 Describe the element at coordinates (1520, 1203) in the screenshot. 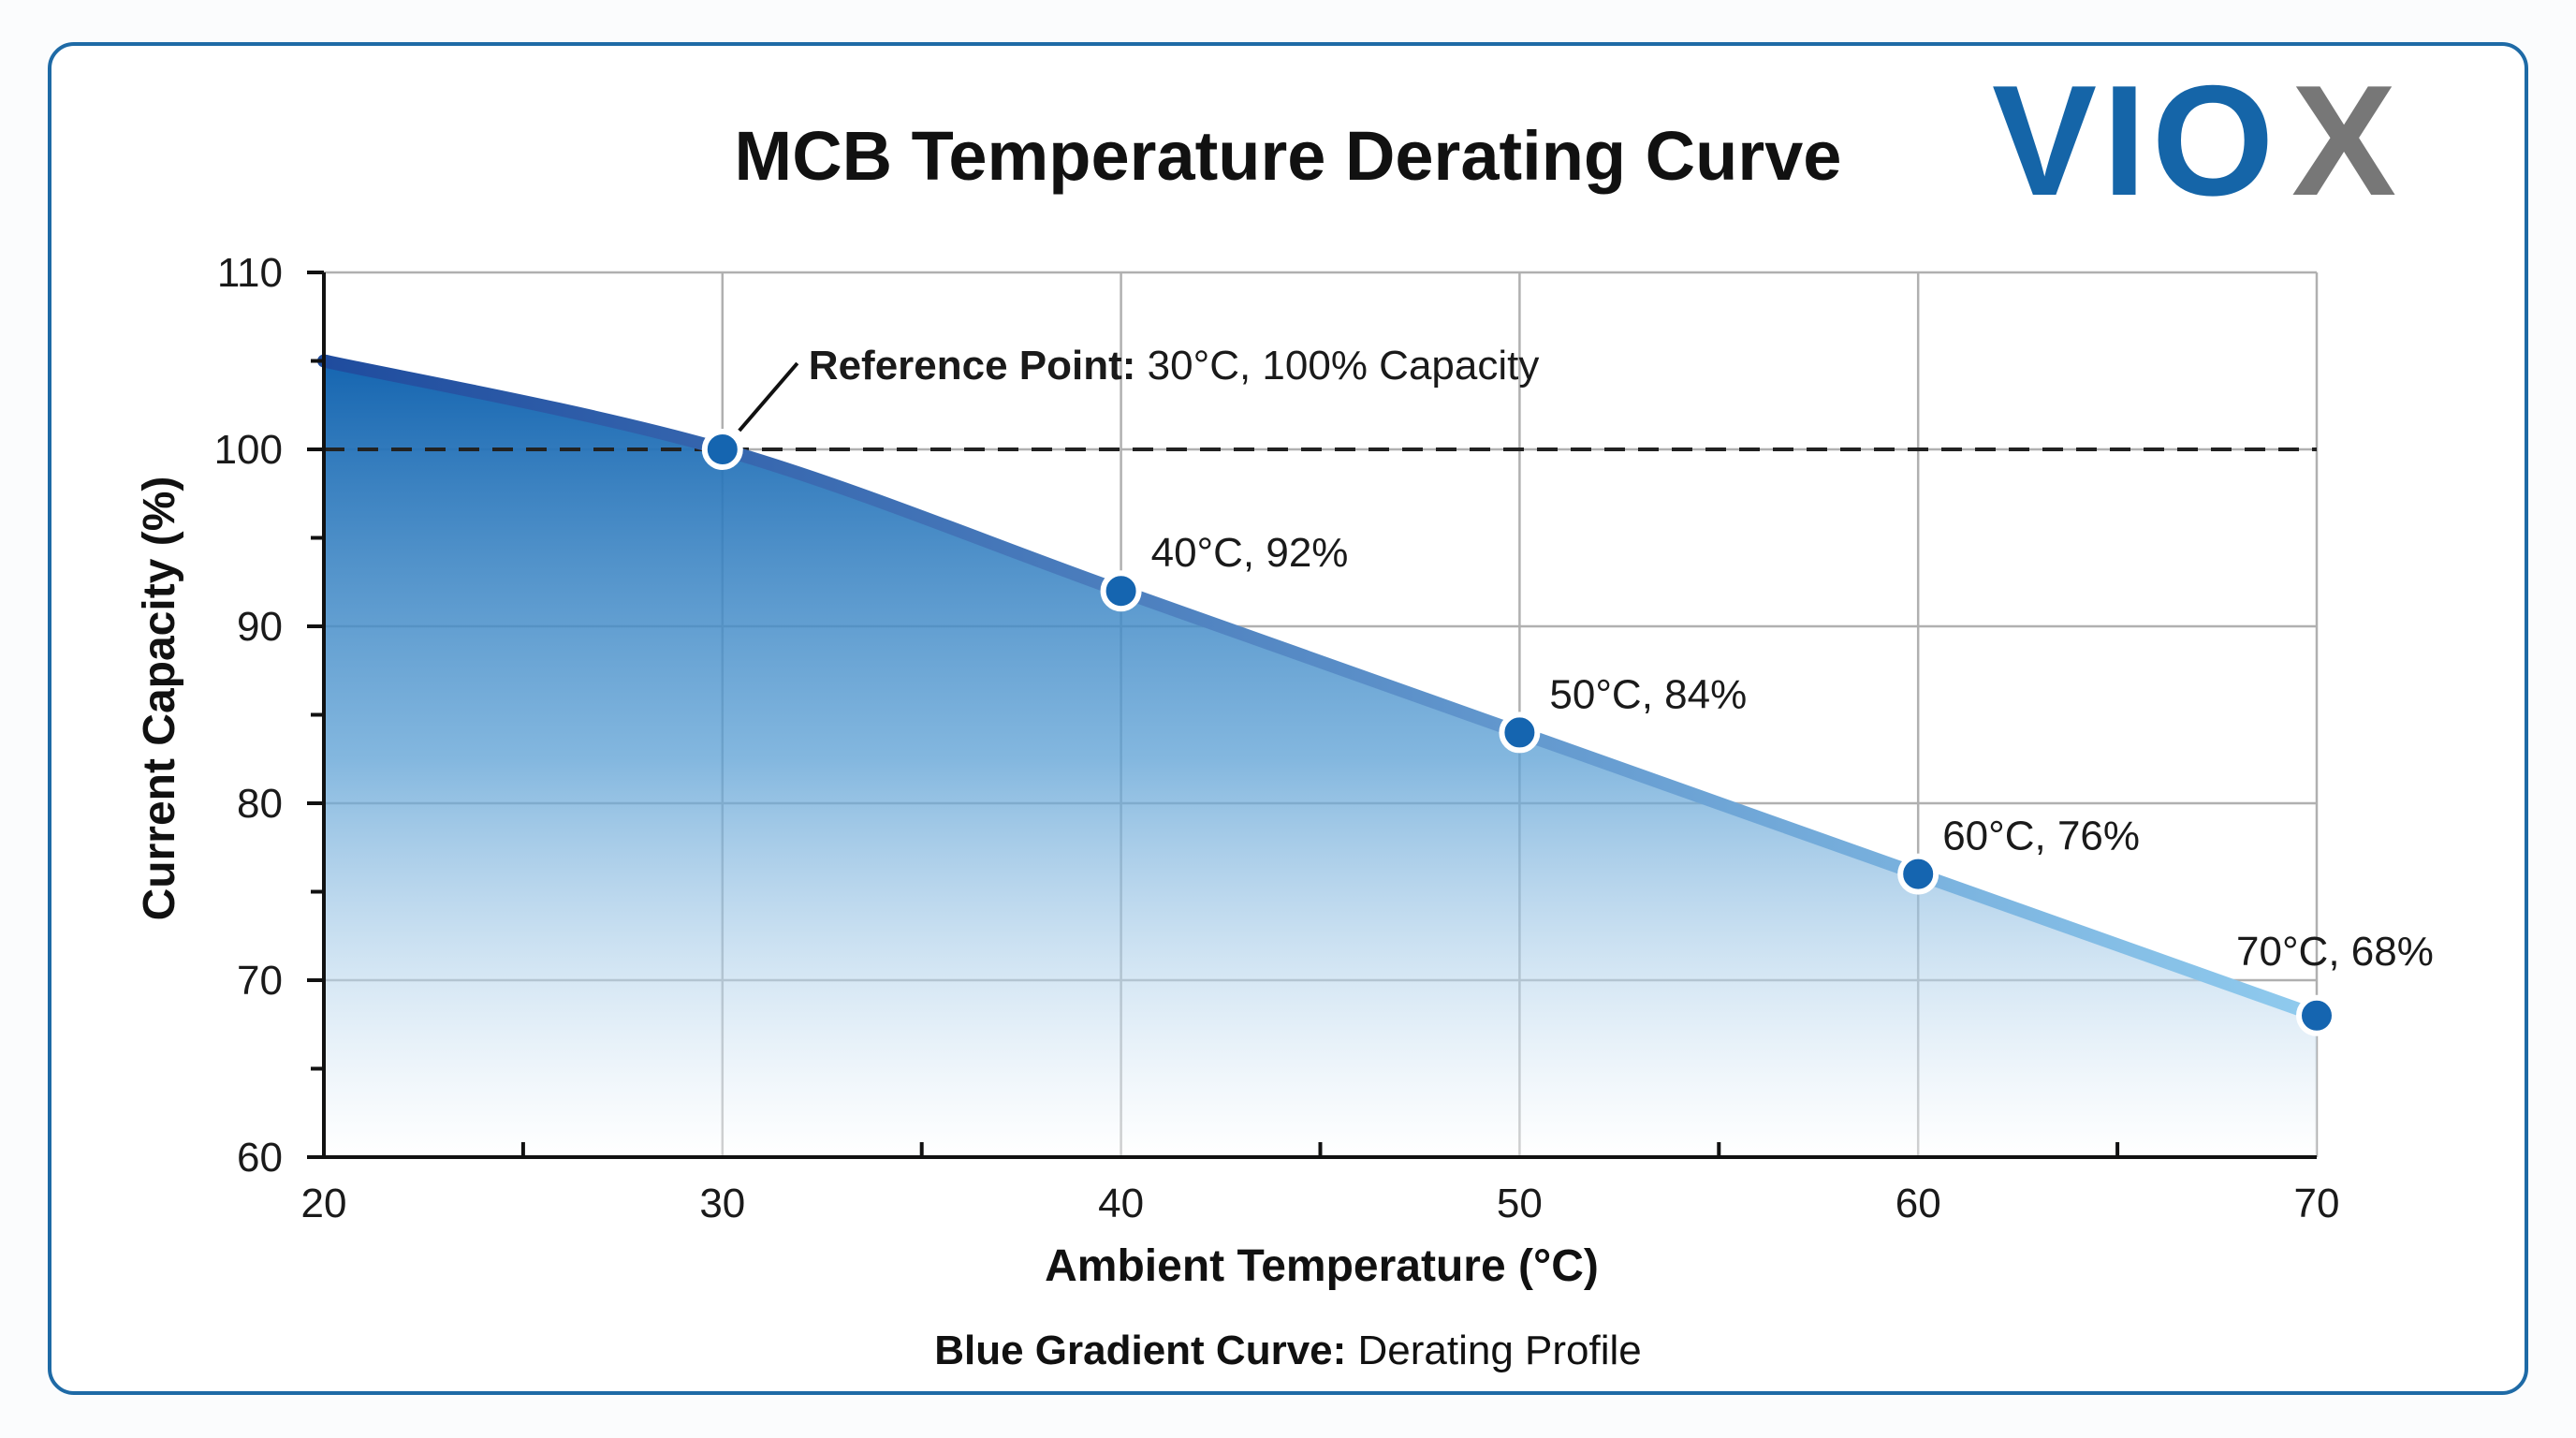

I see `x-tick-label-50: 50` at that location.